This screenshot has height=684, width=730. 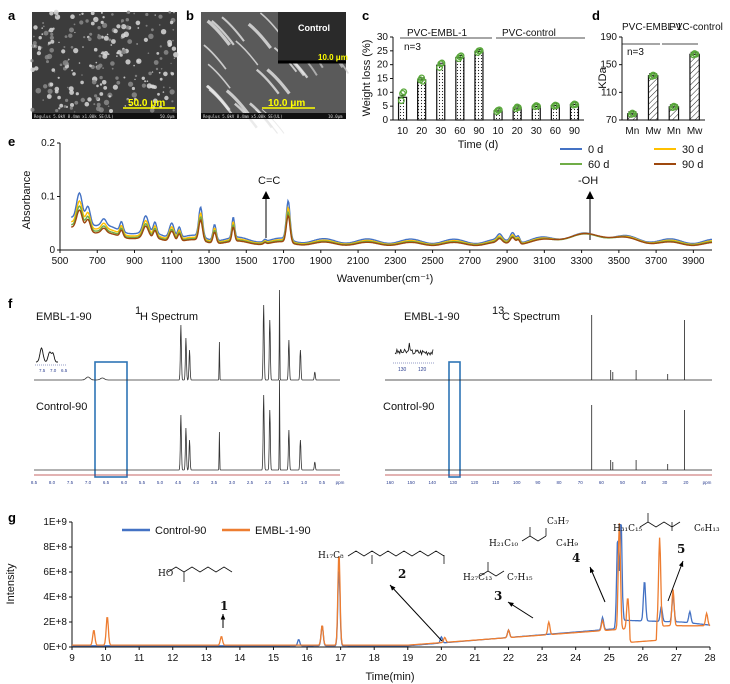 What do you see at coordinates (665, 482) in the screenshot?
I see `nmr-c-axis-tick: 30` at bounding box center [665, 482].